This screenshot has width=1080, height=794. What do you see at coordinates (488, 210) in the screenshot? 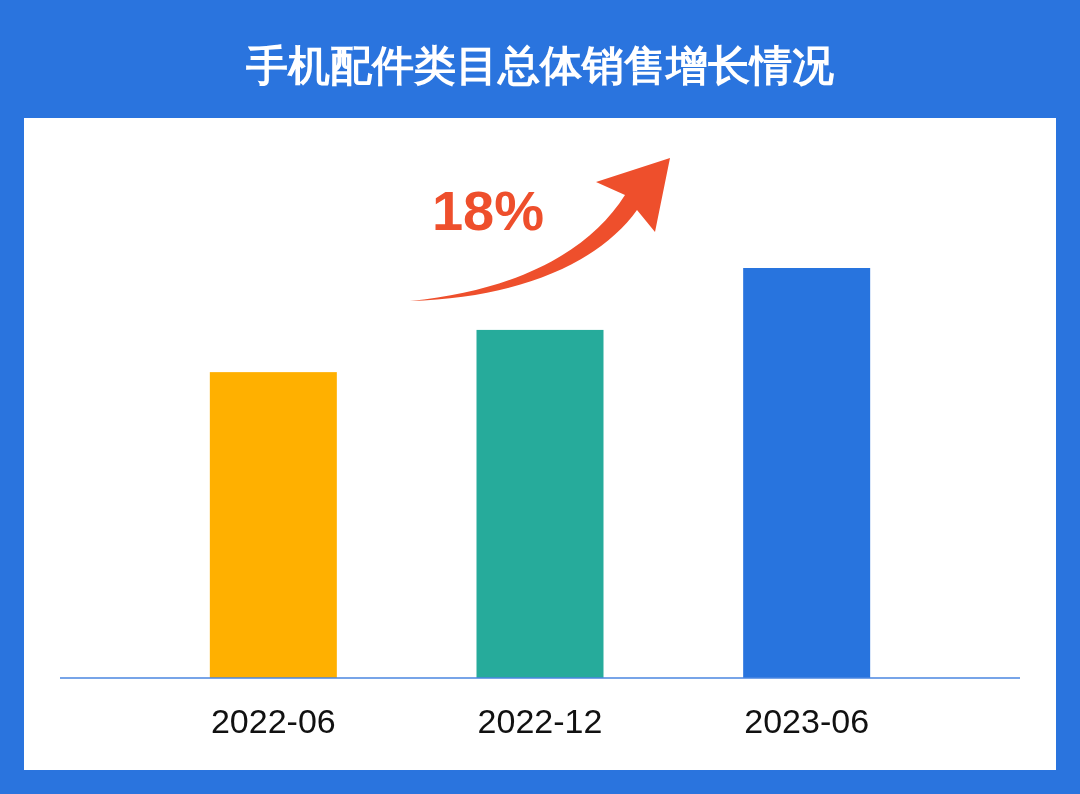
I see `text: 18%` at bounding box center [488, 210].